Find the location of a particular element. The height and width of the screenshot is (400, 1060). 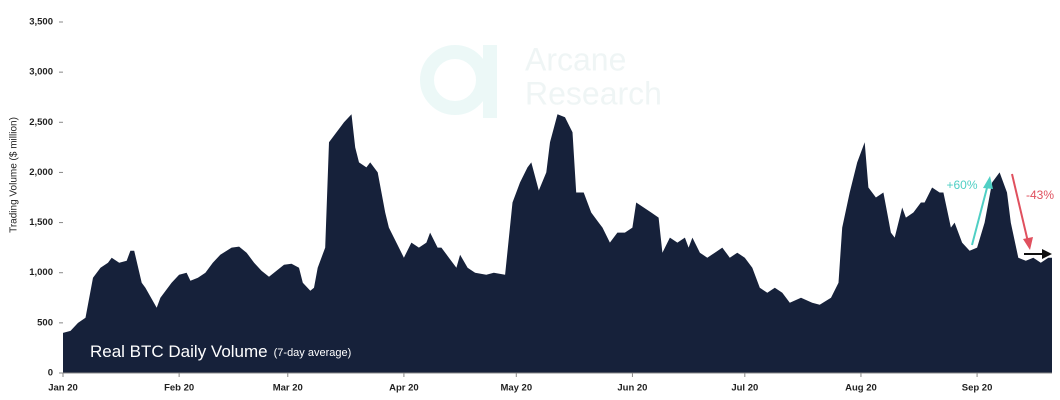

arrows is located at coordinates (1011, 216).